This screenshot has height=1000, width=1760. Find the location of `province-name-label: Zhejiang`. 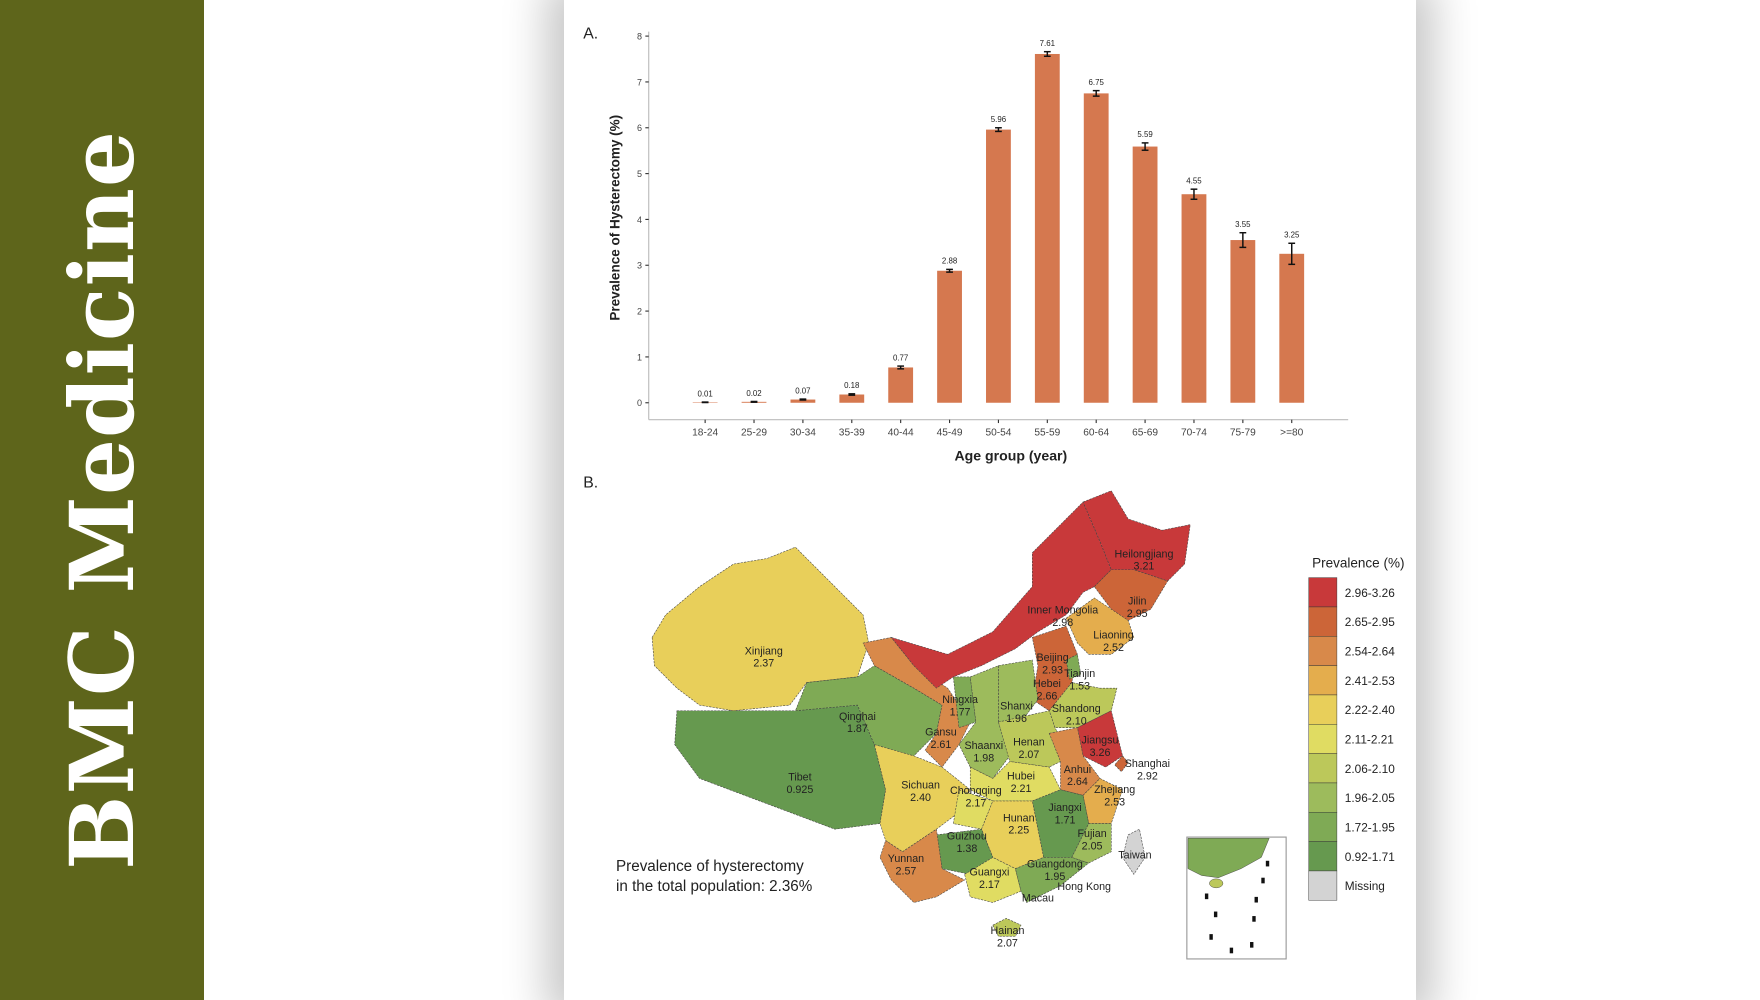

province-name-label: Zhejiang is located at coordinates (1114, 790).